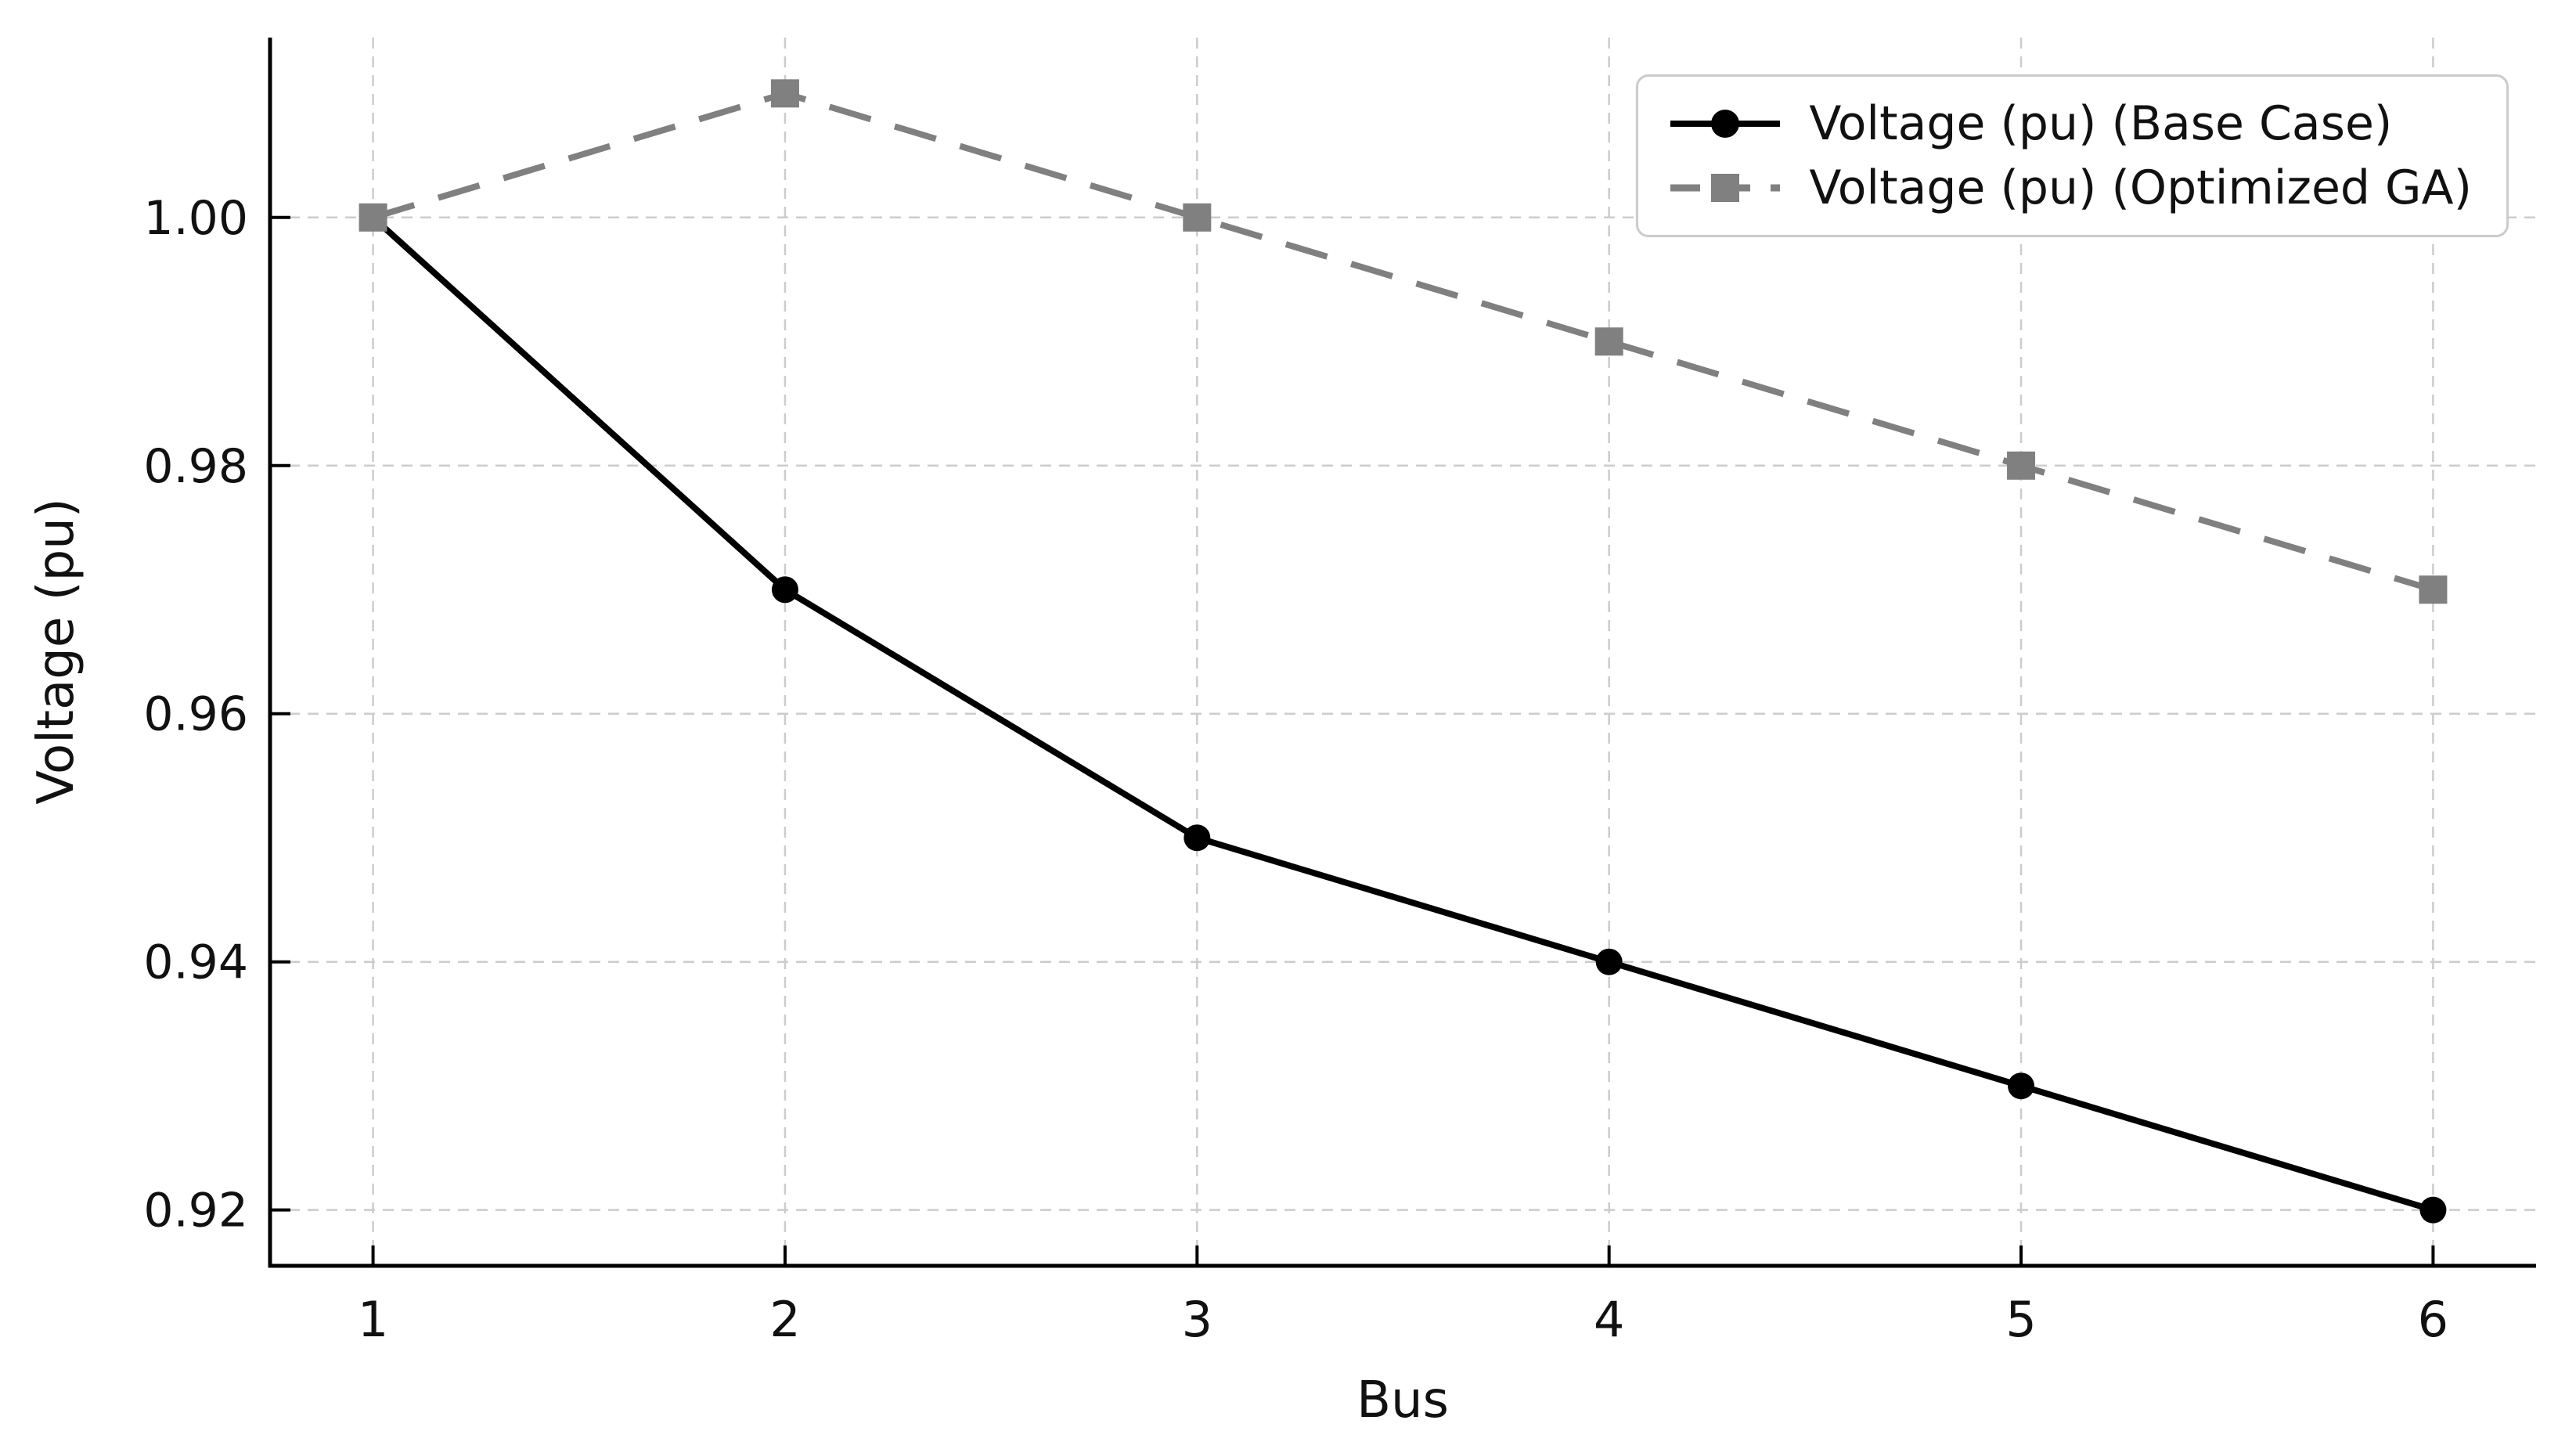 The height and width of the screenshot is (1449, 2576). I want to click on circle-marker-icon, so click(1725, 124).